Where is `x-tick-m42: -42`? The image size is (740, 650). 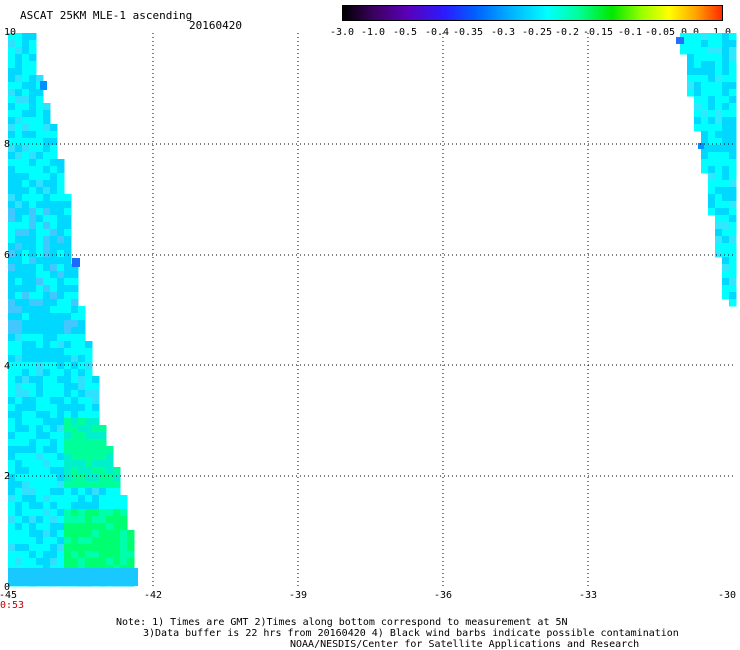 x-tick-m42: -42 is located at coordinates (153, 595).